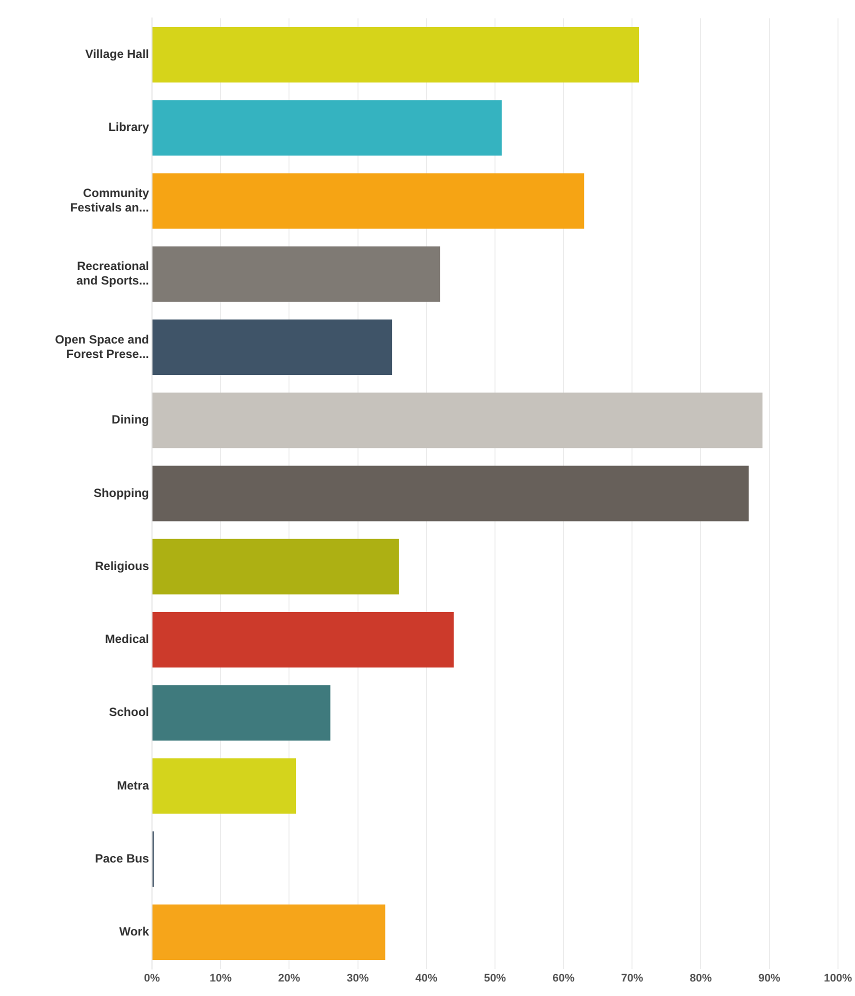 This screenshot has height=996, width=855. What do you see at coordinates (701, 978) in the screenshot?
I see `x-tick-label: 80%` at bounding box center [701, 978].